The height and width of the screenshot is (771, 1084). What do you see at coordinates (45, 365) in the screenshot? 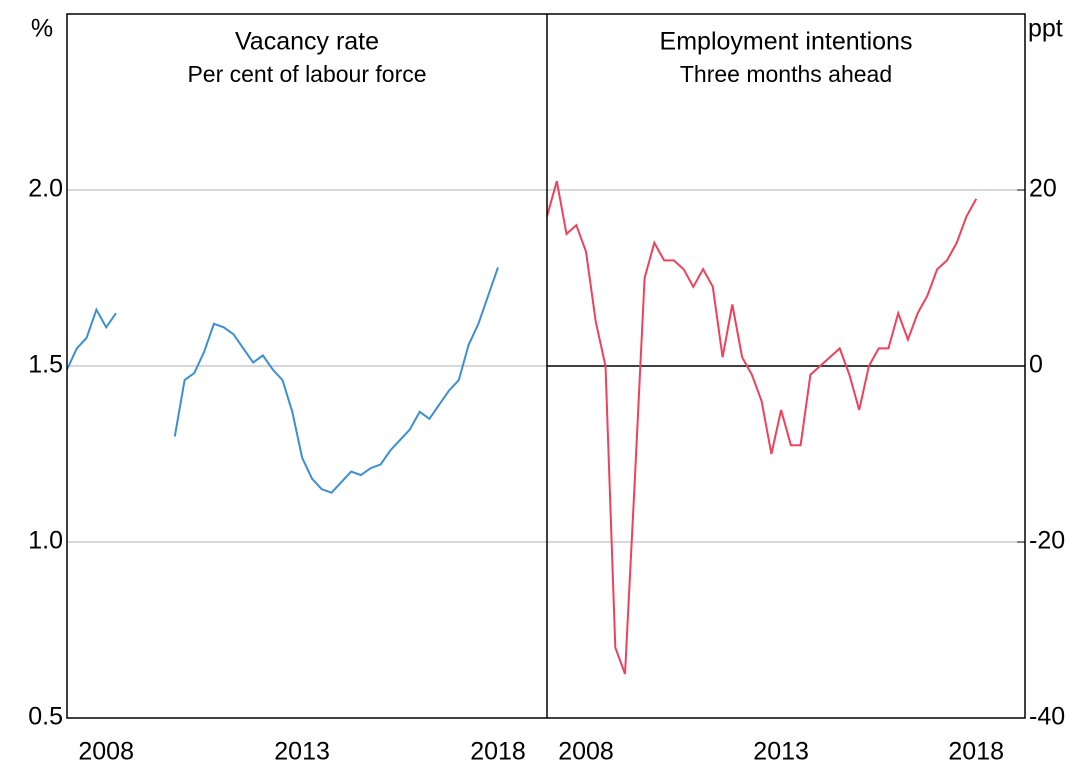
I see `y-tick-label: 1.5` at bounding box center [45, 365].